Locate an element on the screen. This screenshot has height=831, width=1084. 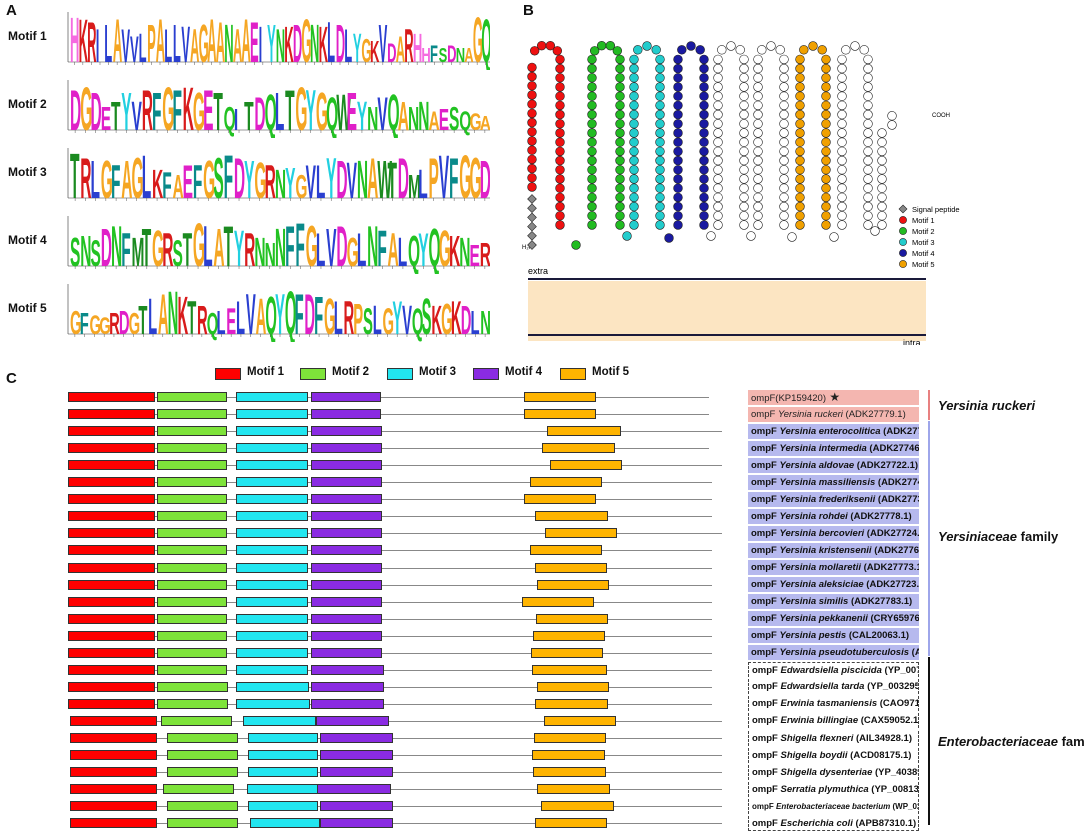
logo-letter: Y is located at coordinates (311, 108).